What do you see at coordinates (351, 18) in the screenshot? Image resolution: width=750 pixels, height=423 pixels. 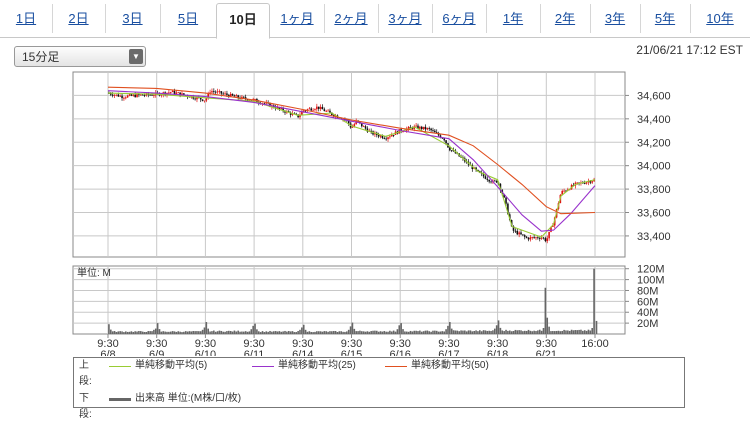 I see `tab-2ヶ月: 2ヶ月` at bounding box center [351, 18].